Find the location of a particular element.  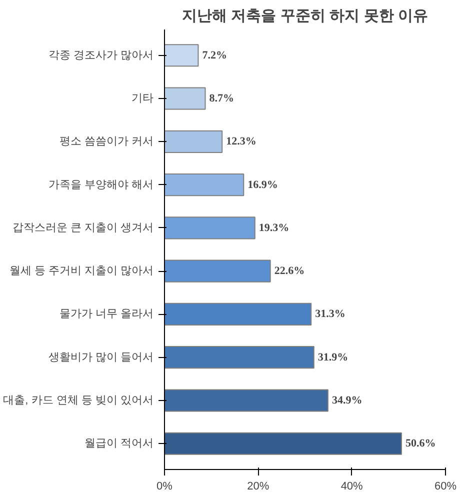

y-tick-label: 대출, 카드 연체 등 빚이 있어서 is located at coordinates (78, 400).